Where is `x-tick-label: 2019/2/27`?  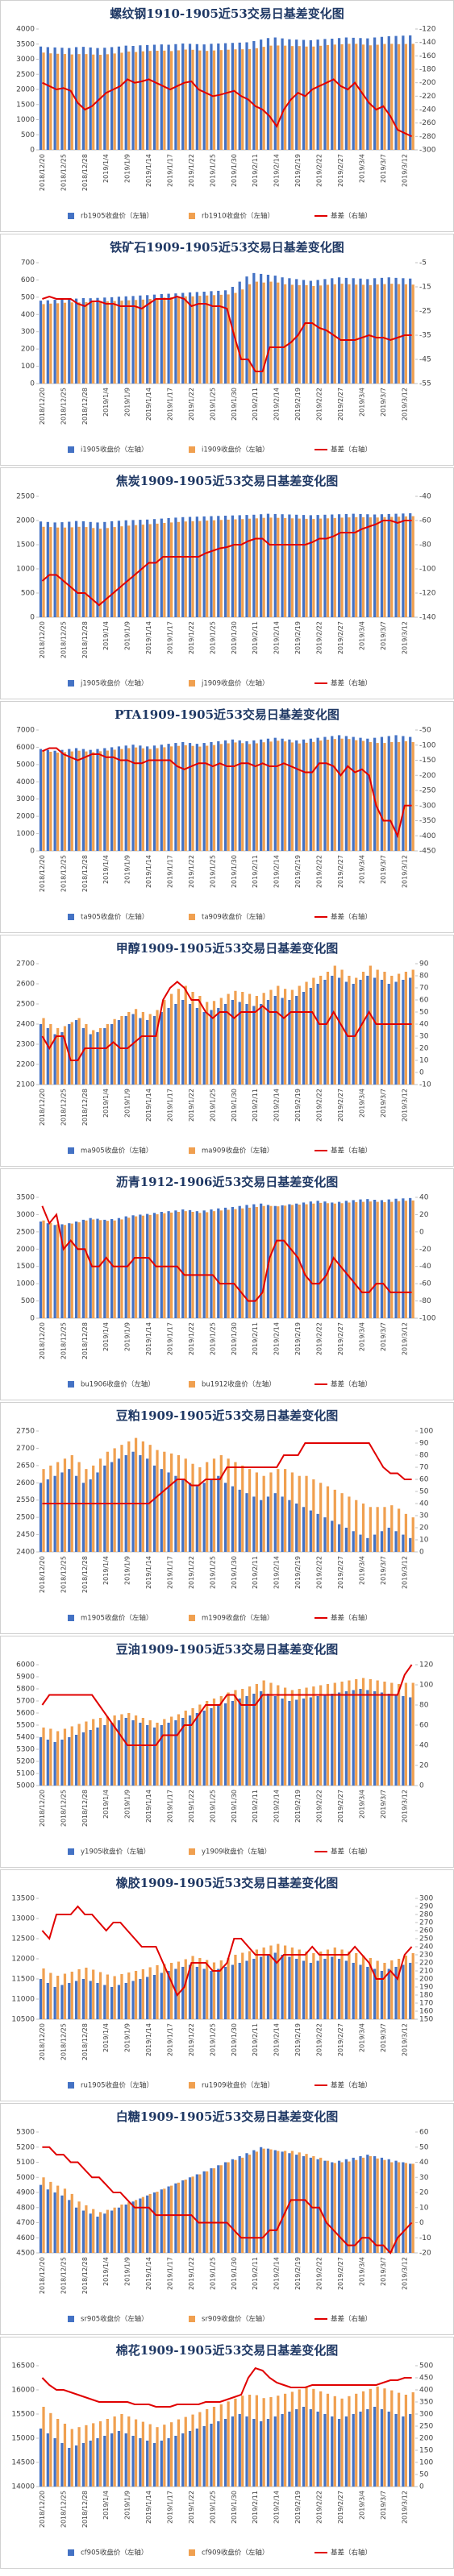
x-tick-label: 2019/2/27 is located at coordinates (340, 637).